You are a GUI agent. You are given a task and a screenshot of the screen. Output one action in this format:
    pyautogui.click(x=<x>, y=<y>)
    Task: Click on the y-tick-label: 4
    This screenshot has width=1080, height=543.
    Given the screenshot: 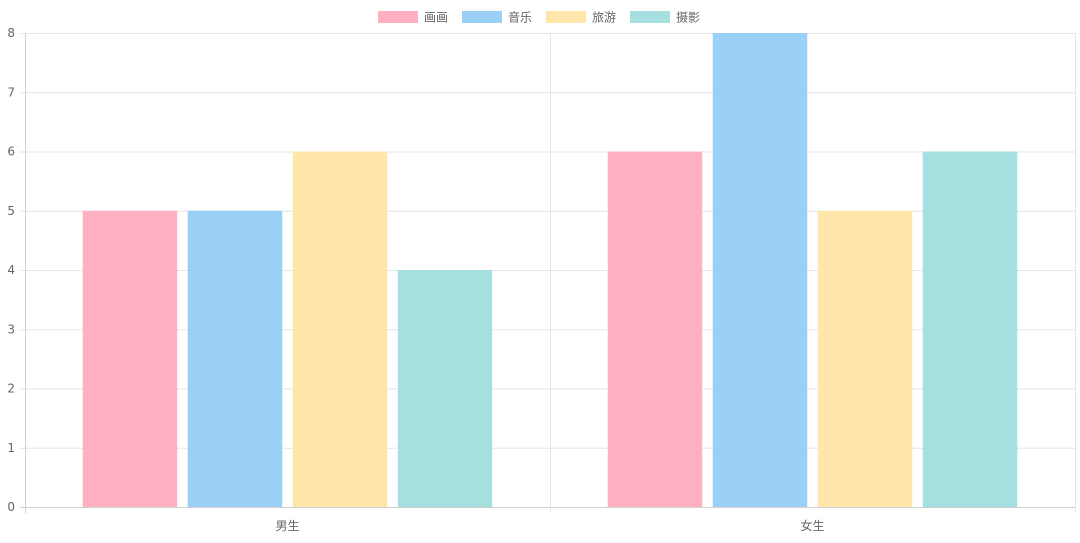 What is the action you would take?
    pyautogui.click(x=11, y=270)
    